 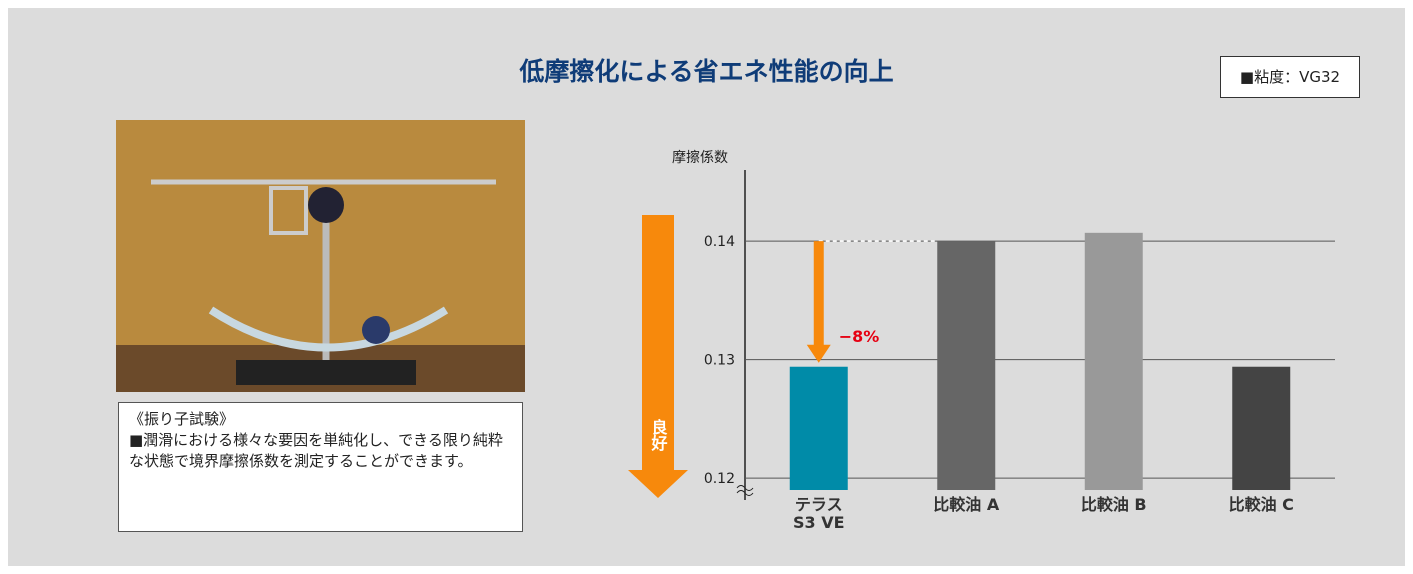 What do you see at coordinates (745, 490) in the screenshot?
I see `axis-break` at bounding box center [745, 490].